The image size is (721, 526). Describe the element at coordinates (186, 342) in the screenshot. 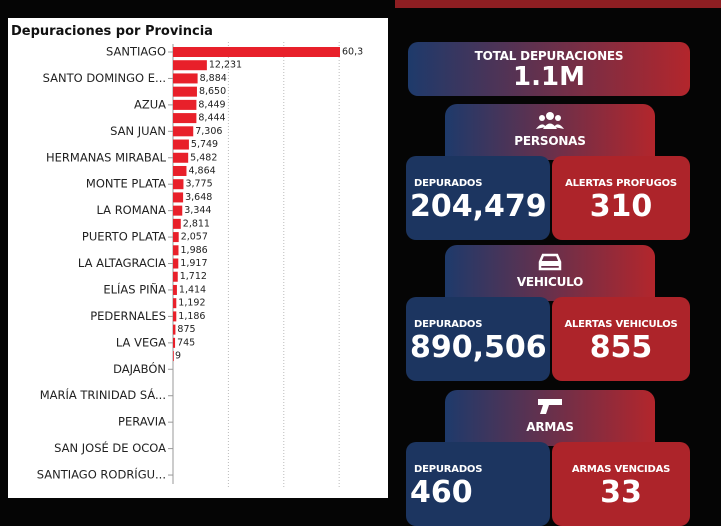

I see `data-label: 745` at that location.